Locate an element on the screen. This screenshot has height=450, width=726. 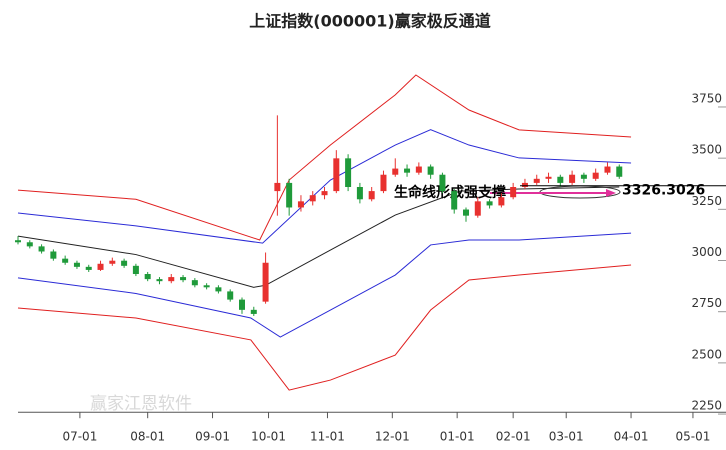
y-tick-label: 3500 is located at coordinates (706, 150).